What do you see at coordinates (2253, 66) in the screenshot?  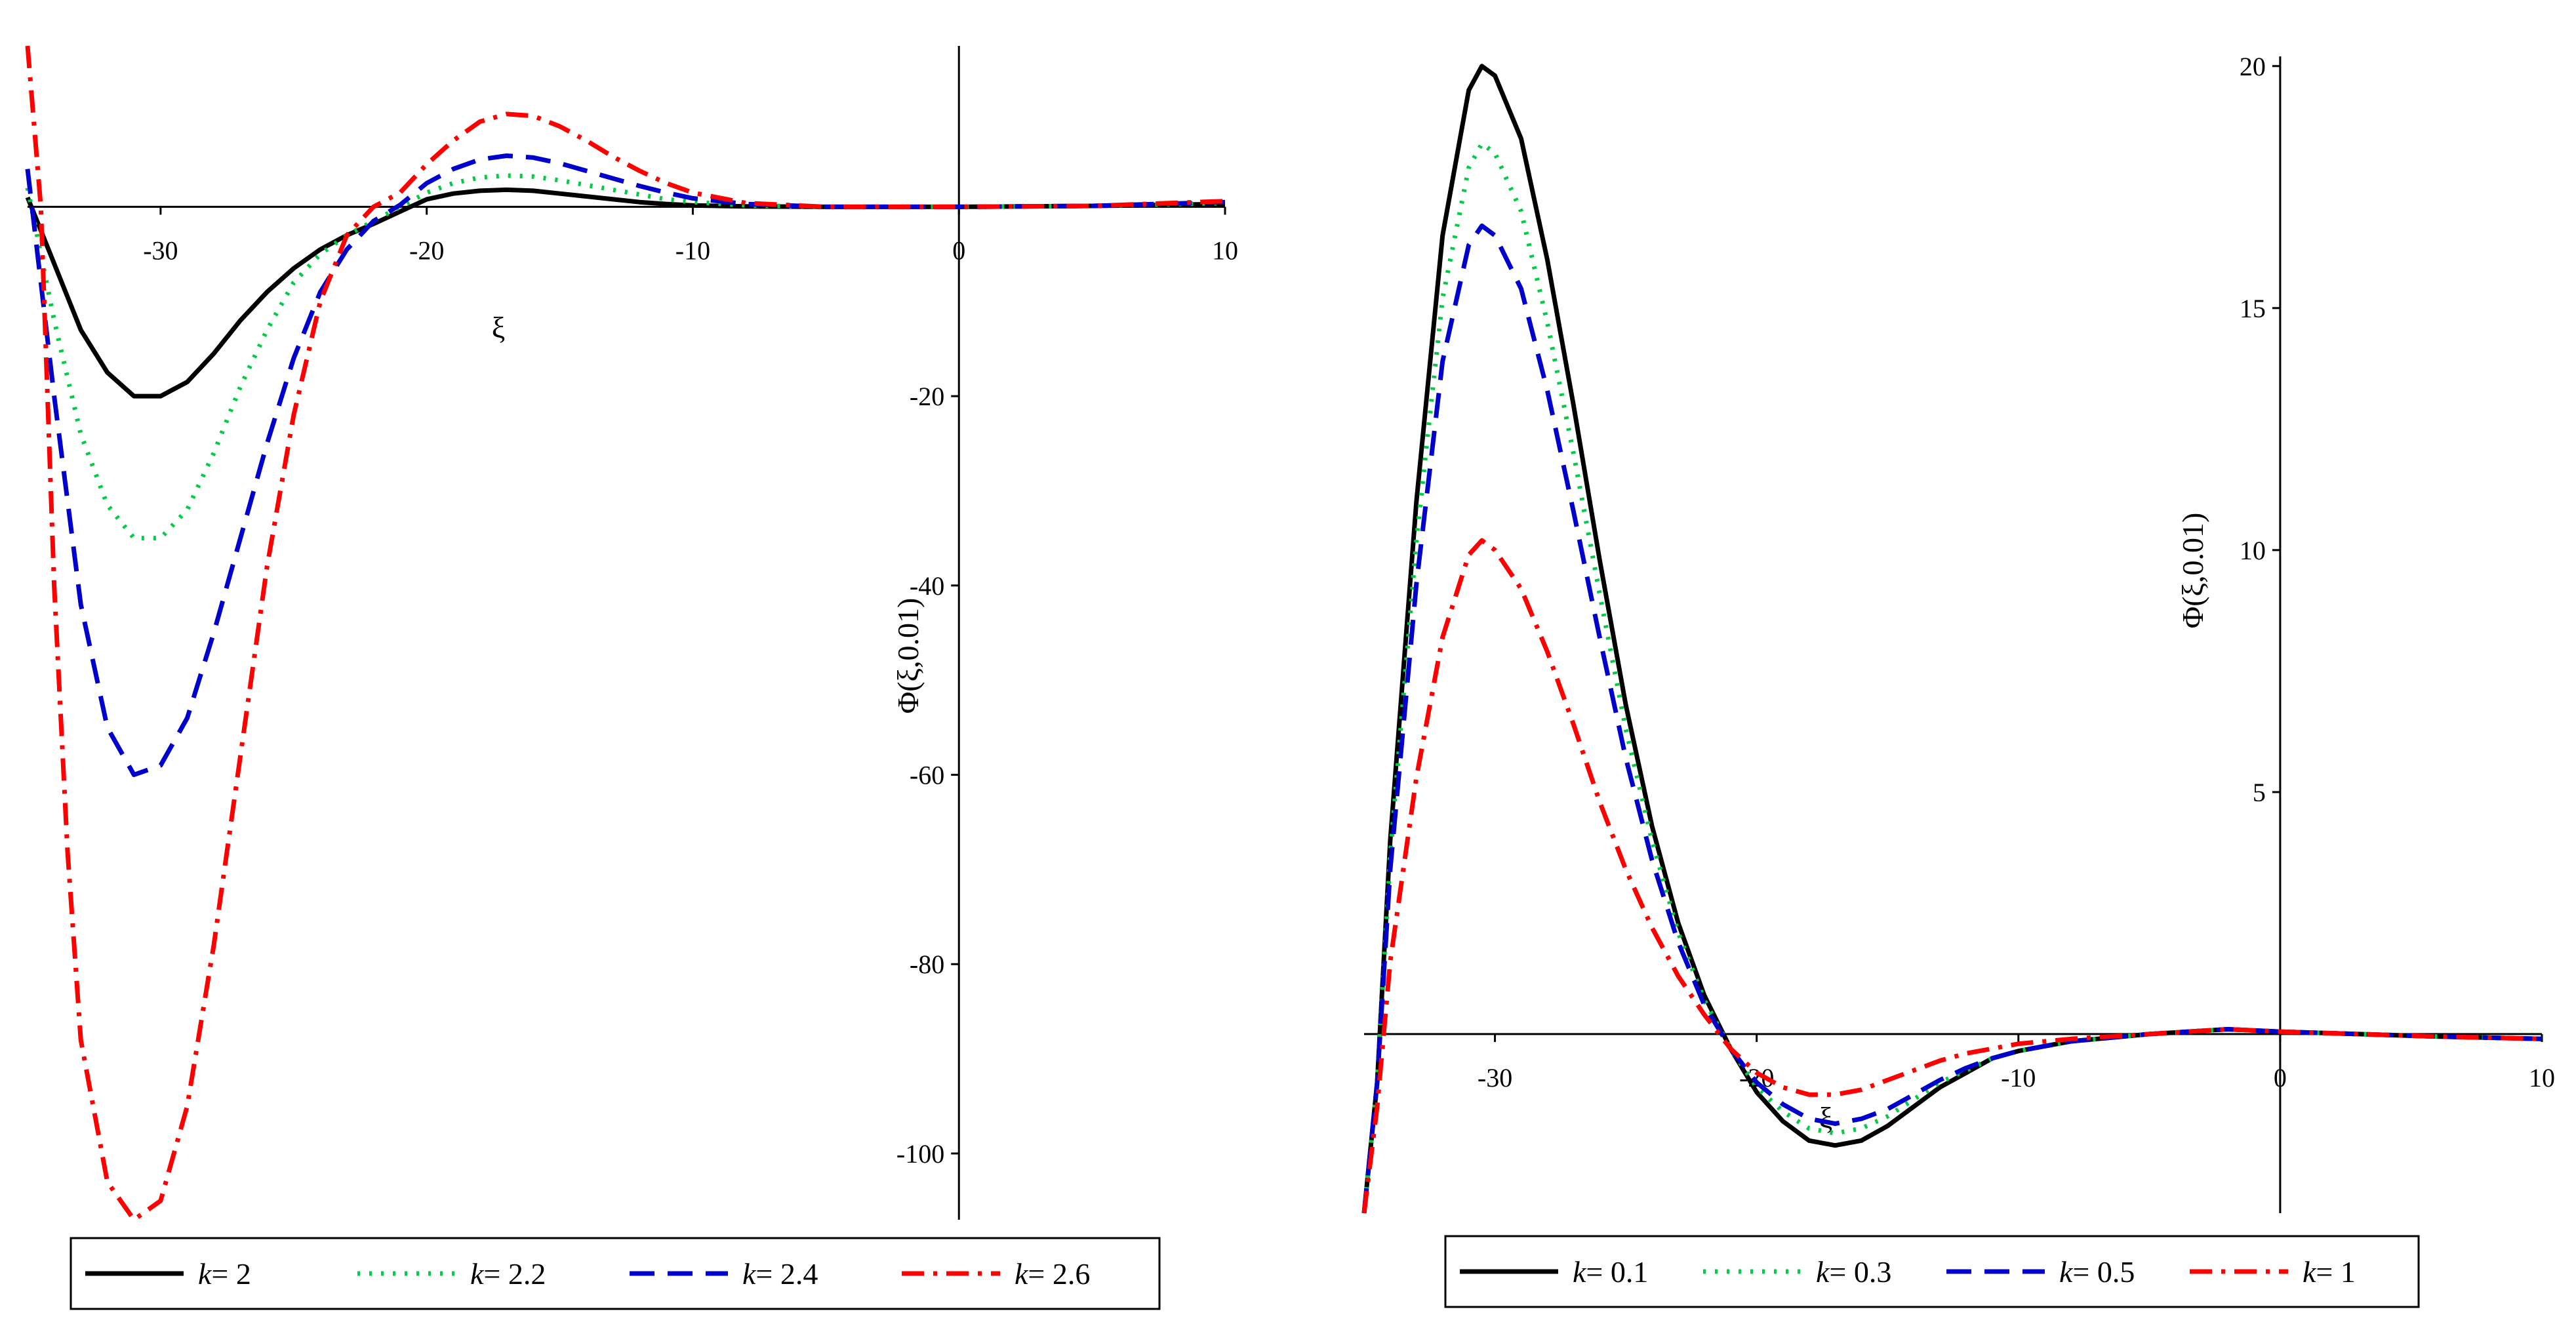 I see `y-tick-label: 20` at bounding box center [2253, 66].